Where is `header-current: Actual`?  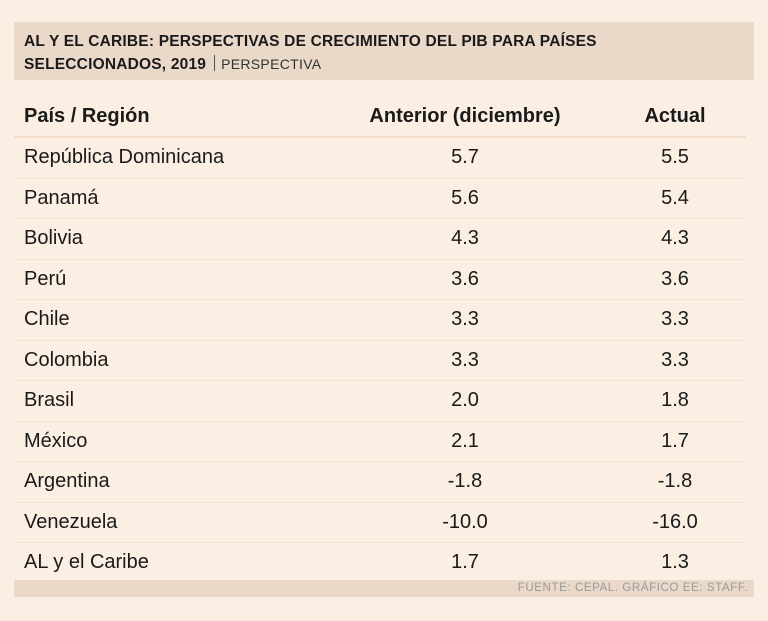 header-current: Actual is located at coordinates (675, 116).